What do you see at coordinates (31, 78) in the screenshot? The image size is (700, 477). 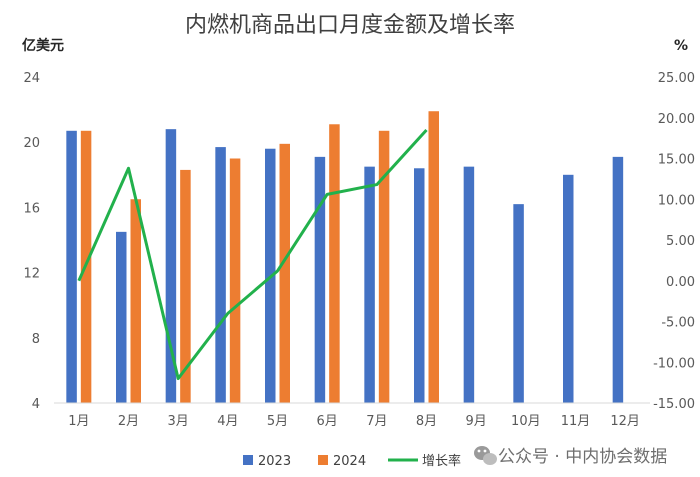 I see `y-tick-label: 24` at bounding box center [31, 78].